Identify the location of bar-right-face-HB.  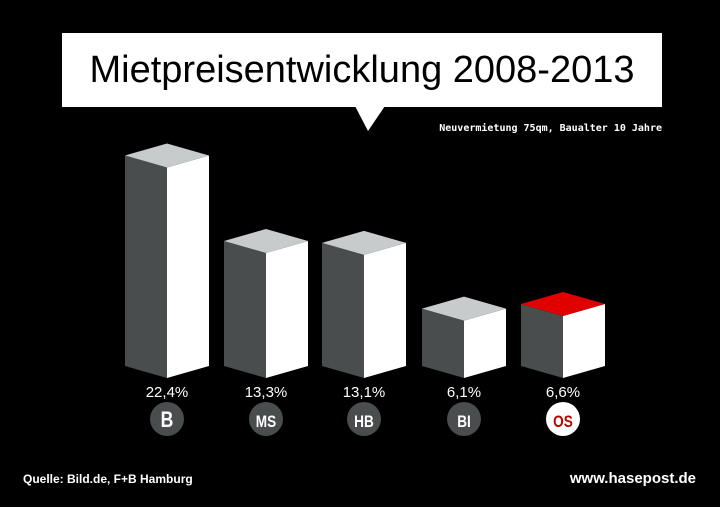
(385, 310).